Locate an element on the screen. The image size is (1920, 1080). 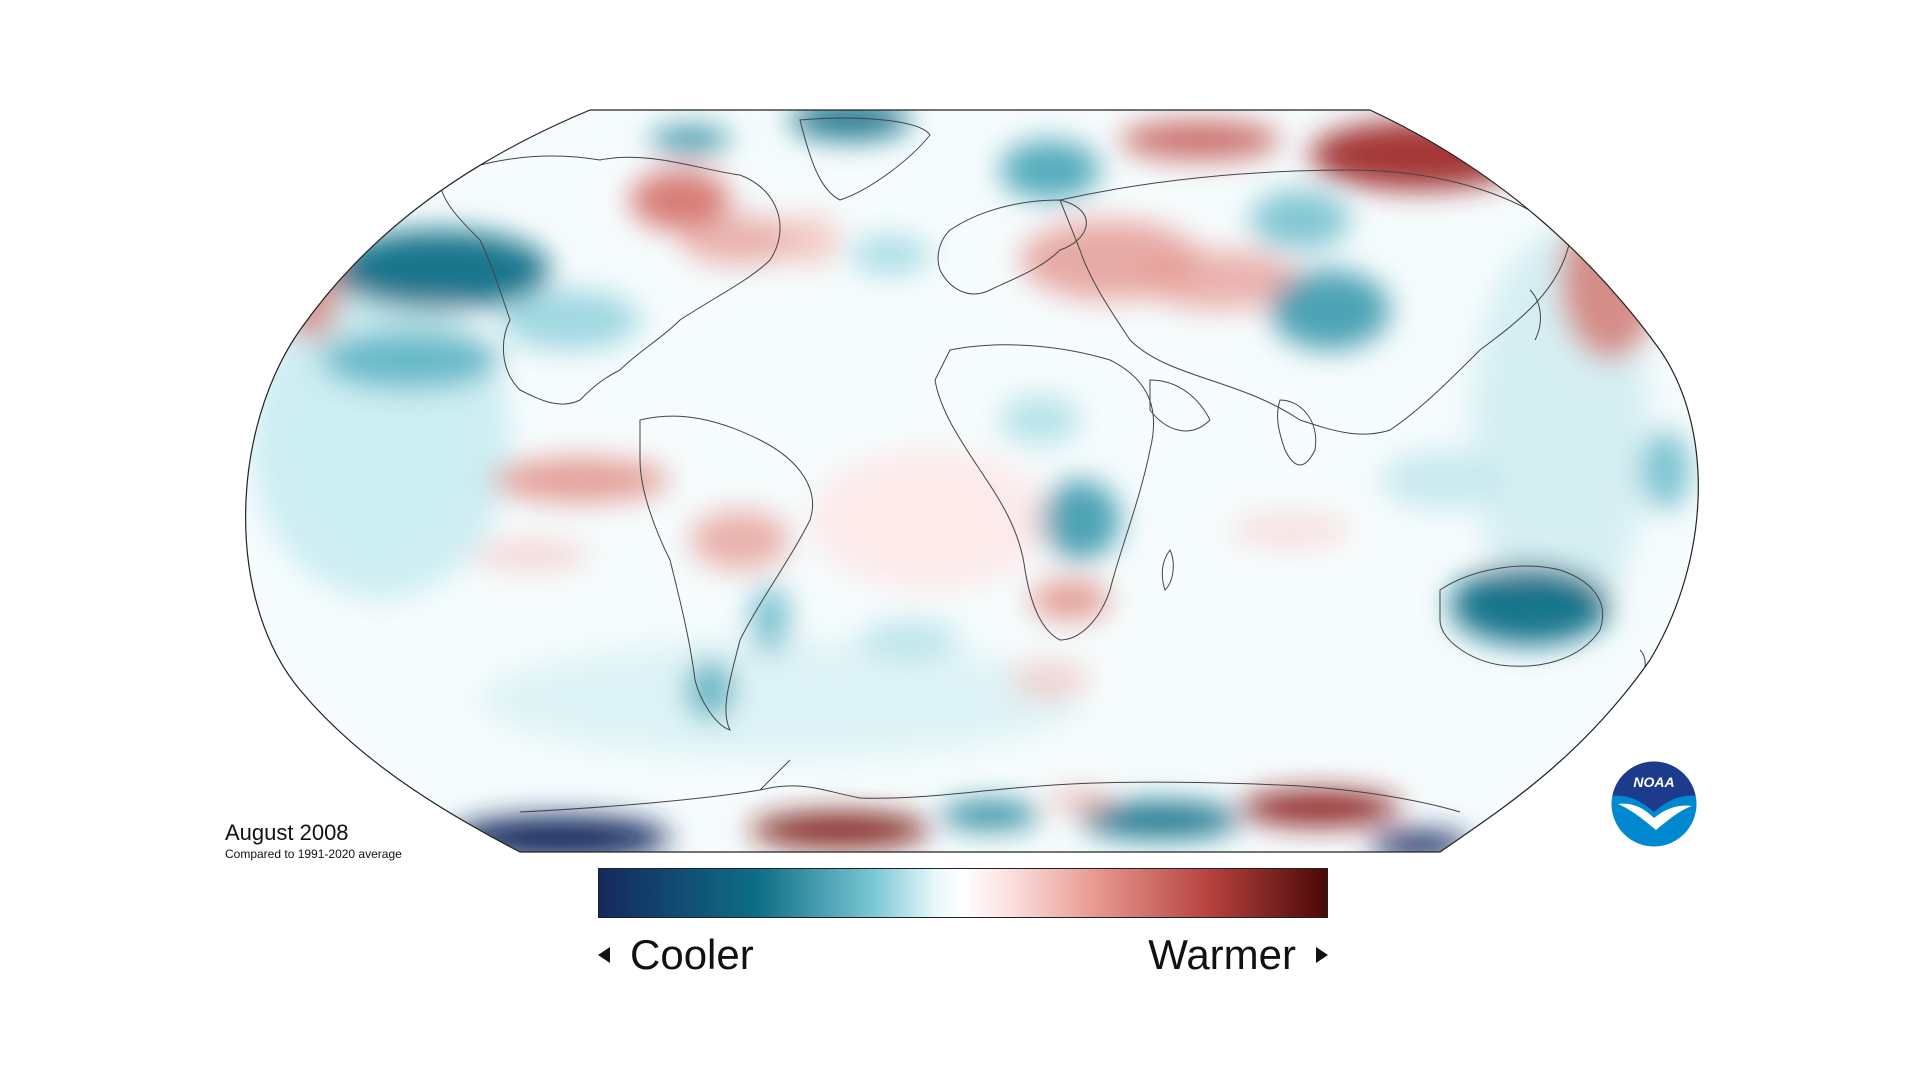
color-legend: Cooler Warmer is located at coordinates (963, 929).